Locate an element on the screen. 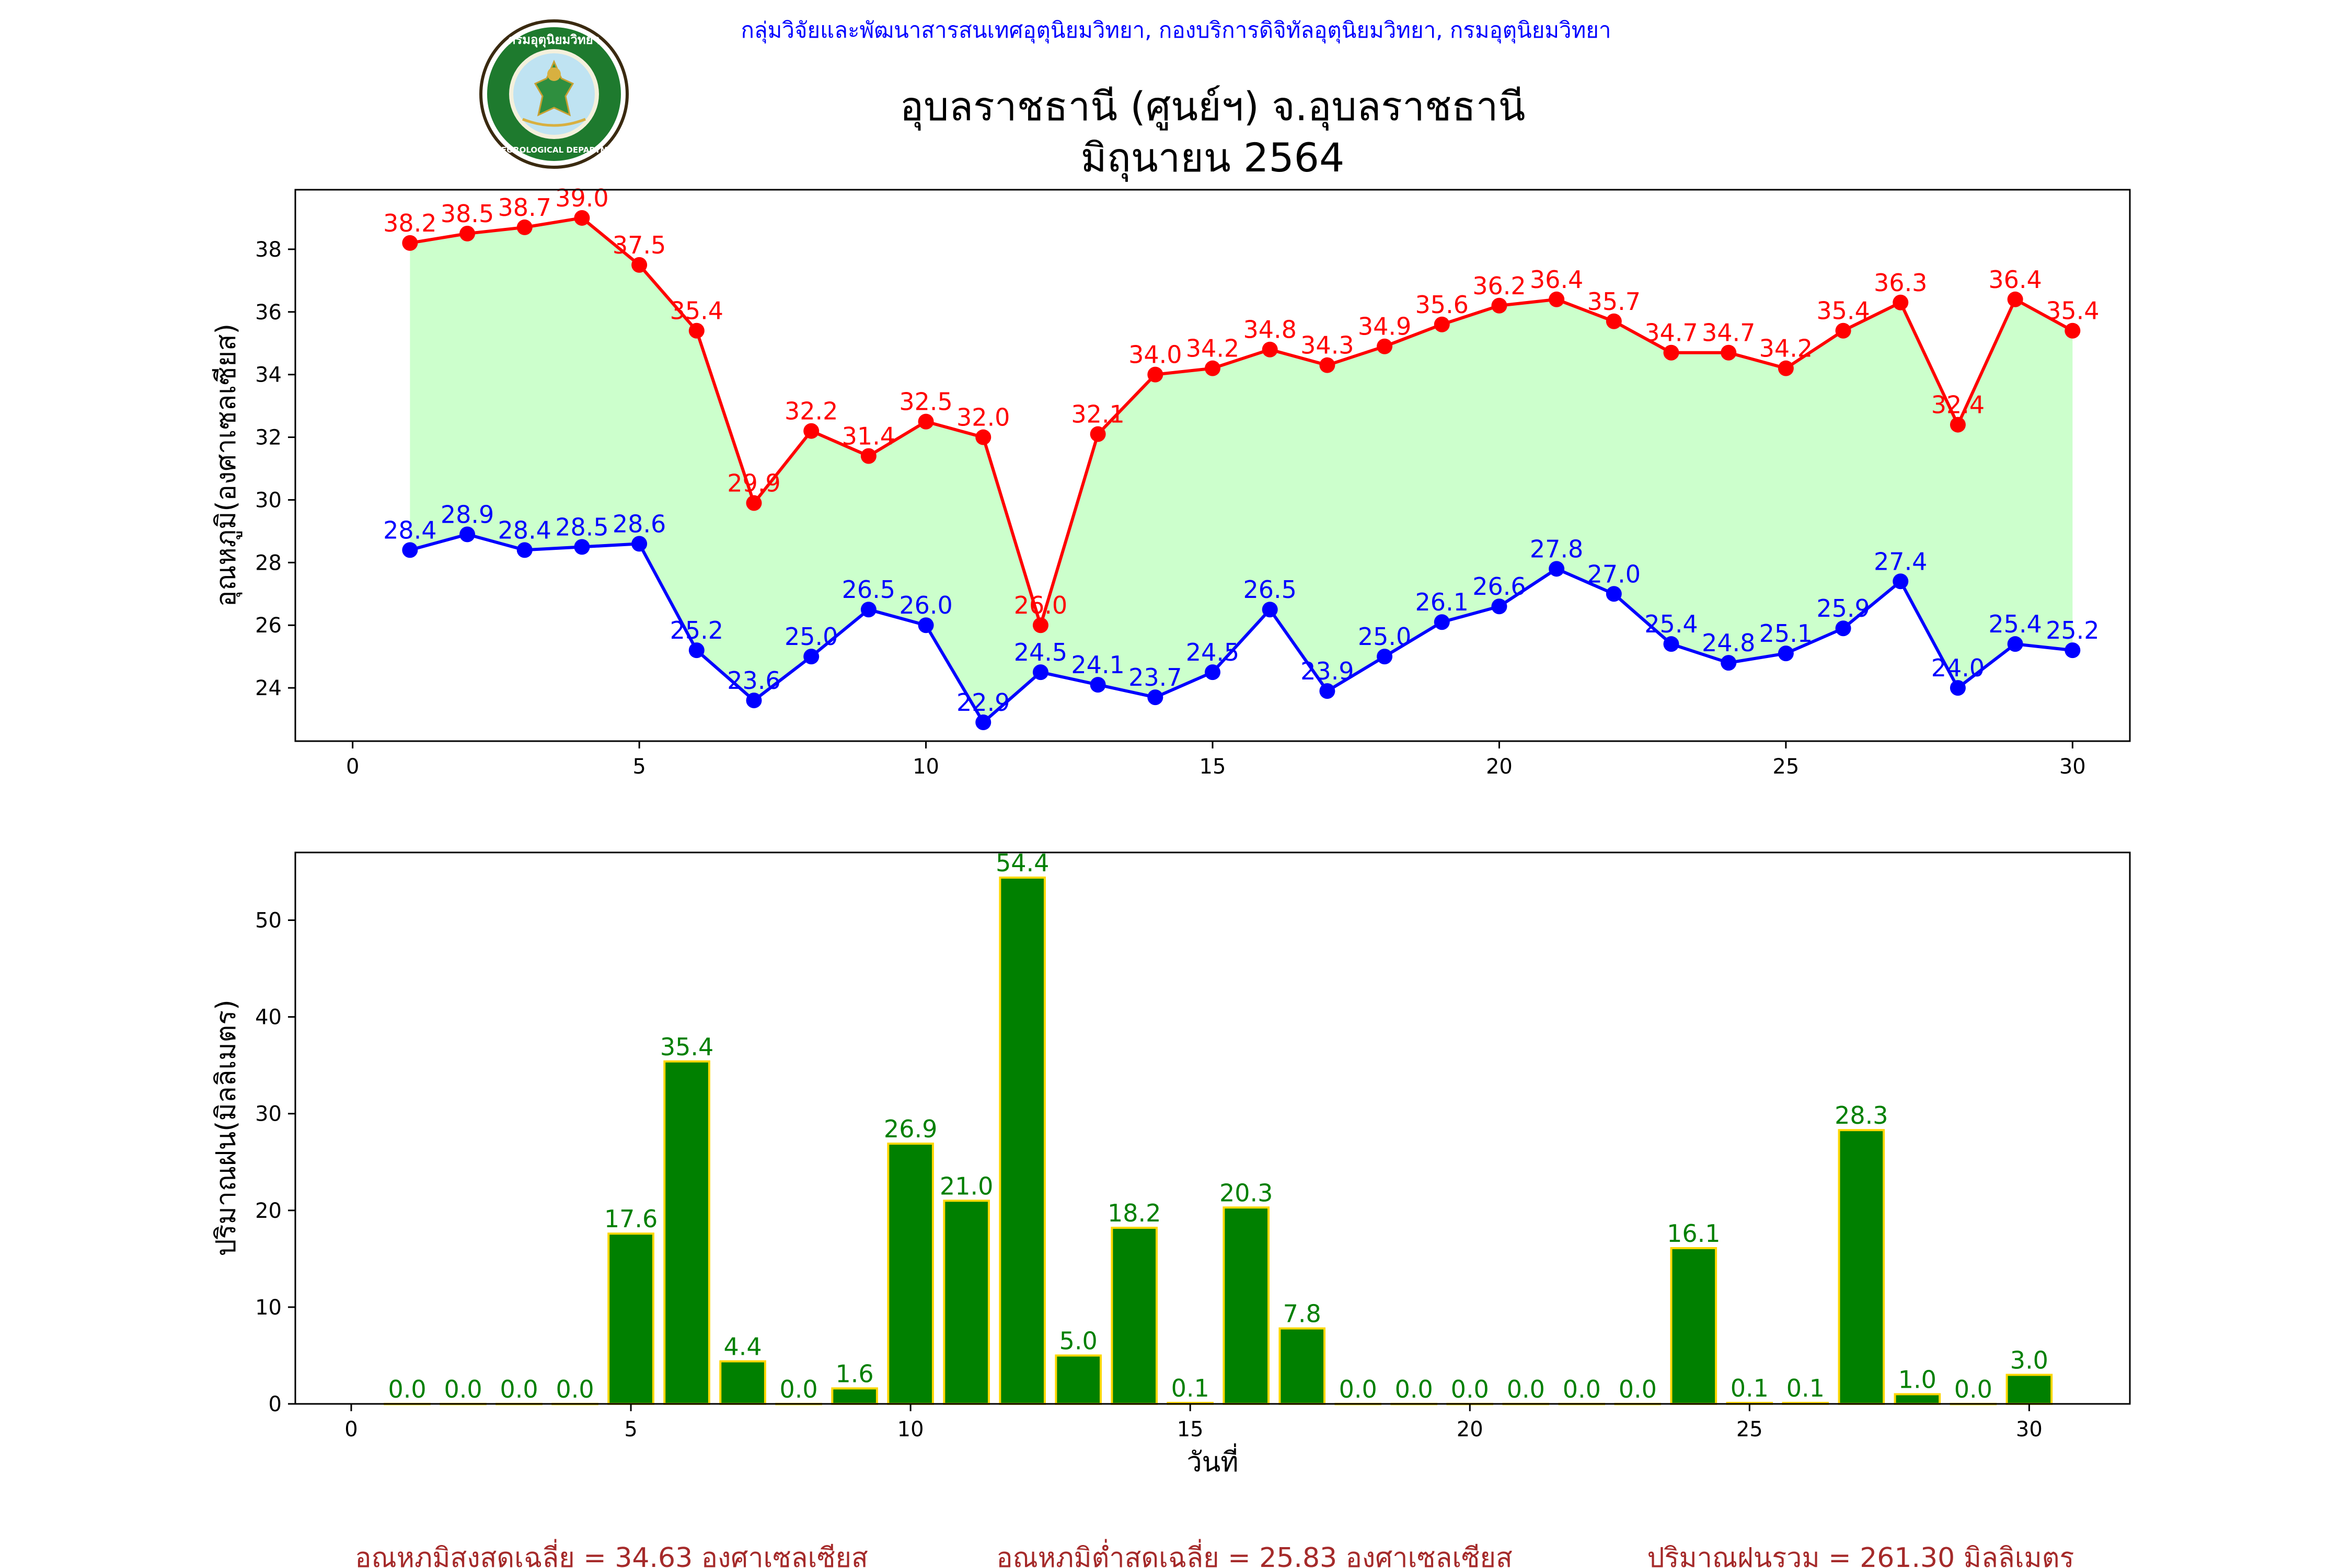 The width and height of the screenshot is (2352, 1568). max-temp-label: 31.4 is located at coordinates (868, 436).